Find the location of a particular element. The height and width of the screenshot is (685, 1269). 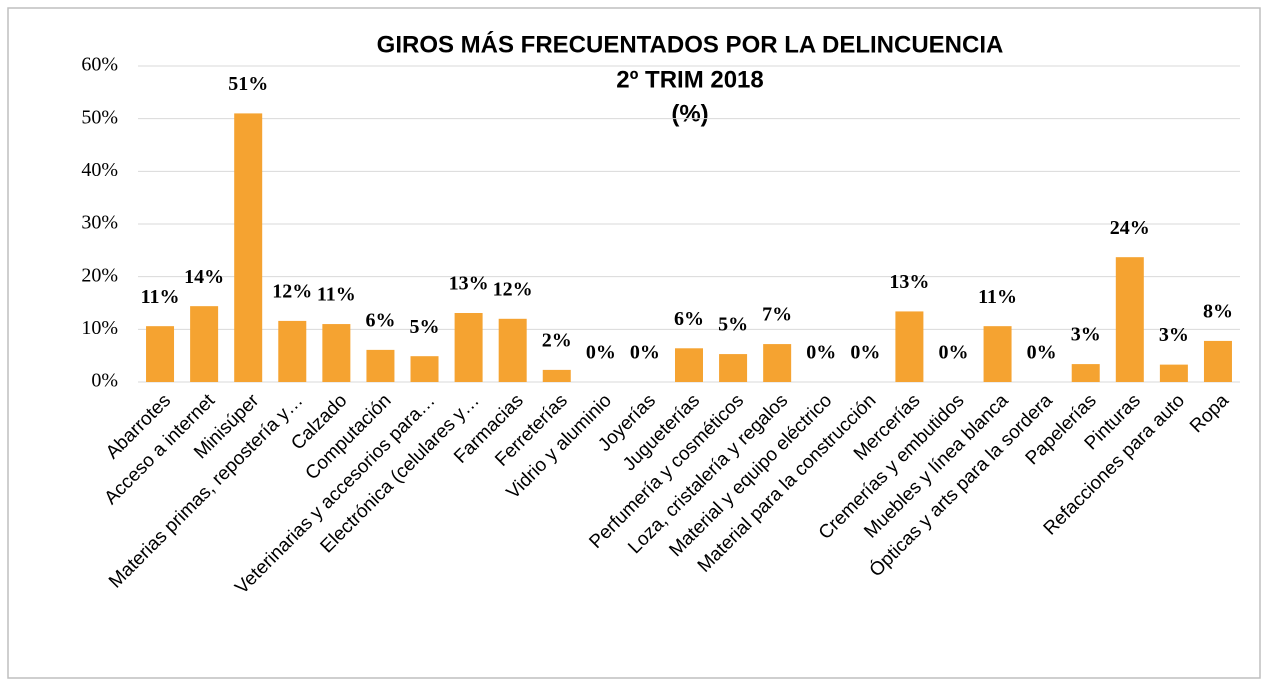

chart-subtitle: 2º TRIM 2018 is located at coordinates (690, 79).